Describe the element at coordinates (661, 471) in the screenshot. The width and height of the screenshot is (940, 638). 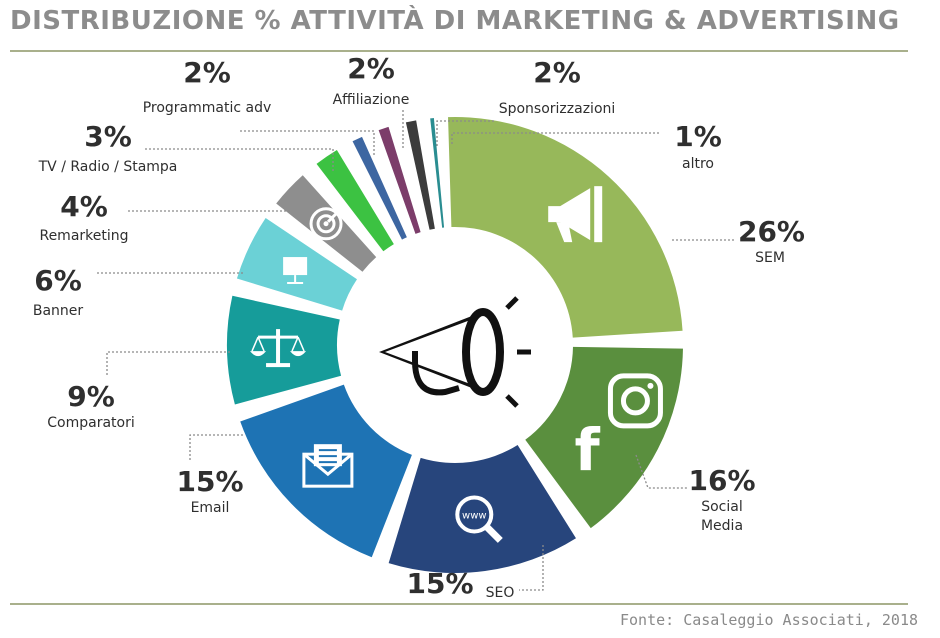
I see `leader-line-social` at that location.